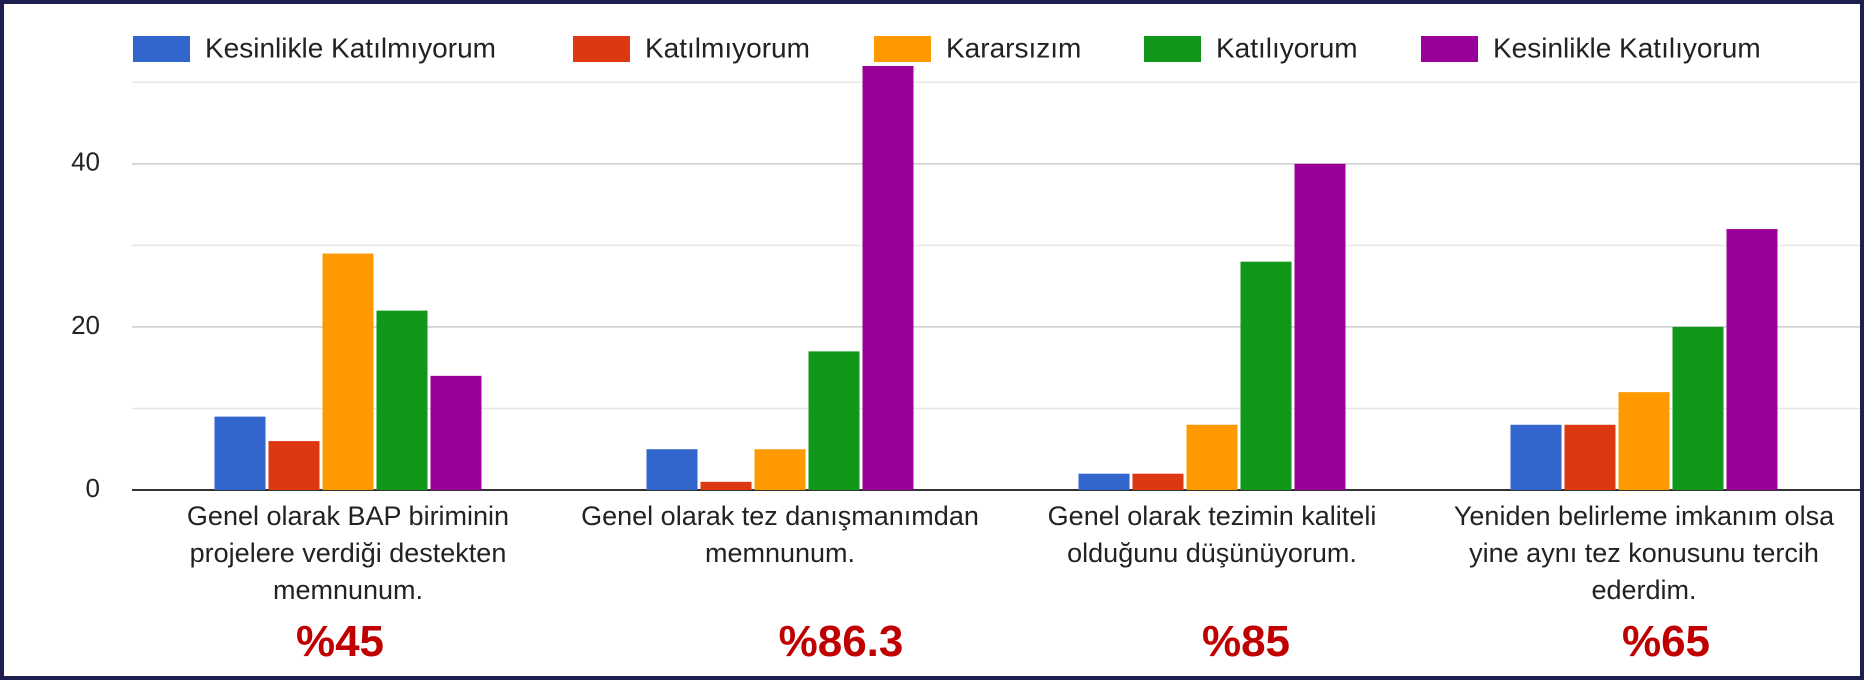 Image resolution: width=1864 pixels, height=680 pixels. I want to click on legend-label: Kesinlikle Katılıyorum, so click(1627, 47).